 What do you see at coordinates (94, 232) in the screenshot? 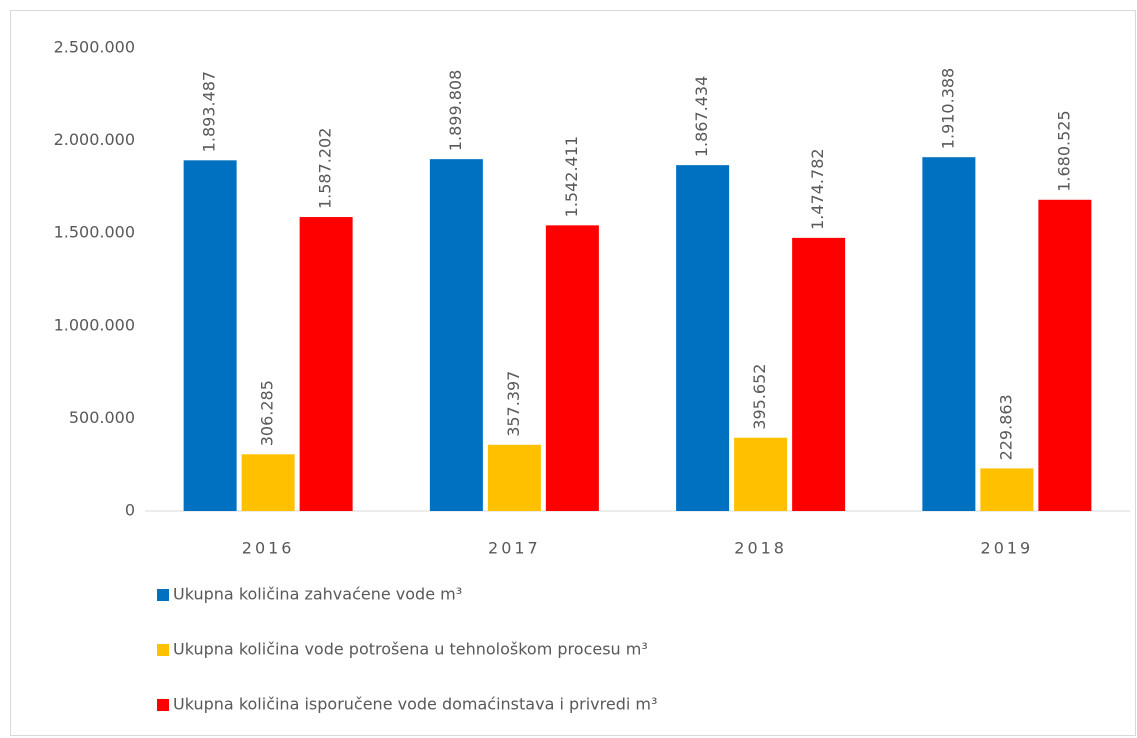
I see `y-tick-label: 1.500.000` at bounding box center [94, 232].